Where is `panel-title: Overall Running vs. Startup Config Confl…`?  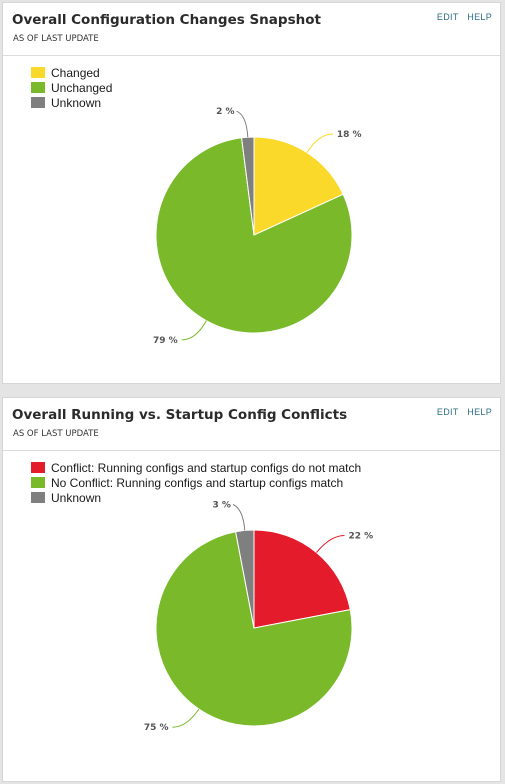 panel-title: Overall Running vs. Startup Config Confl… is located at coordinates (180, 415).